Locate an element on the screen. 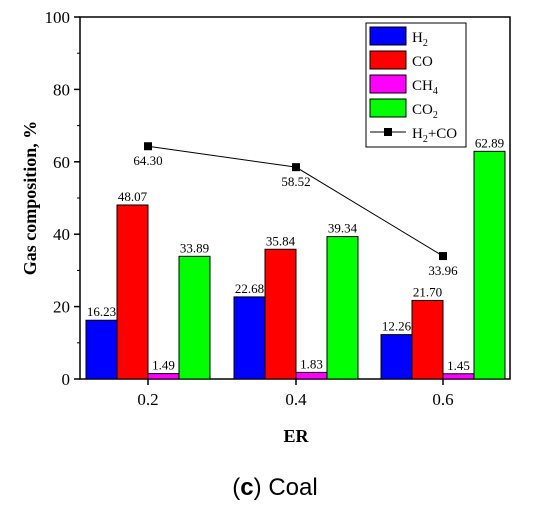 This screenshot has width=550, height=522. x-tick-label: 0.6 is located at coordinates (442, 399).